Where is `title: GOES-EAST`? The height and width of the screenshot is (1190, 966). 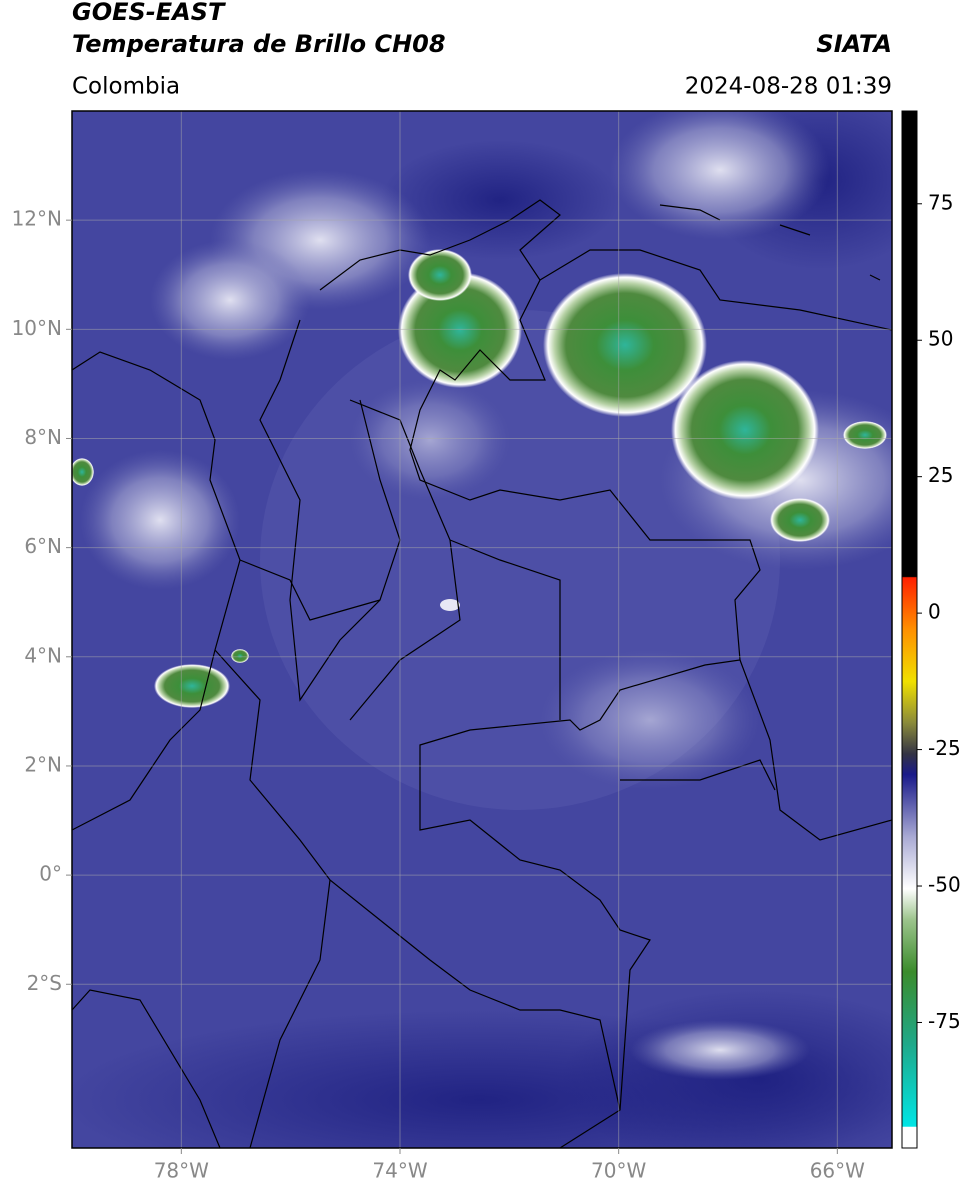 title: GOES-EAST is located at coordinates (149, 13).